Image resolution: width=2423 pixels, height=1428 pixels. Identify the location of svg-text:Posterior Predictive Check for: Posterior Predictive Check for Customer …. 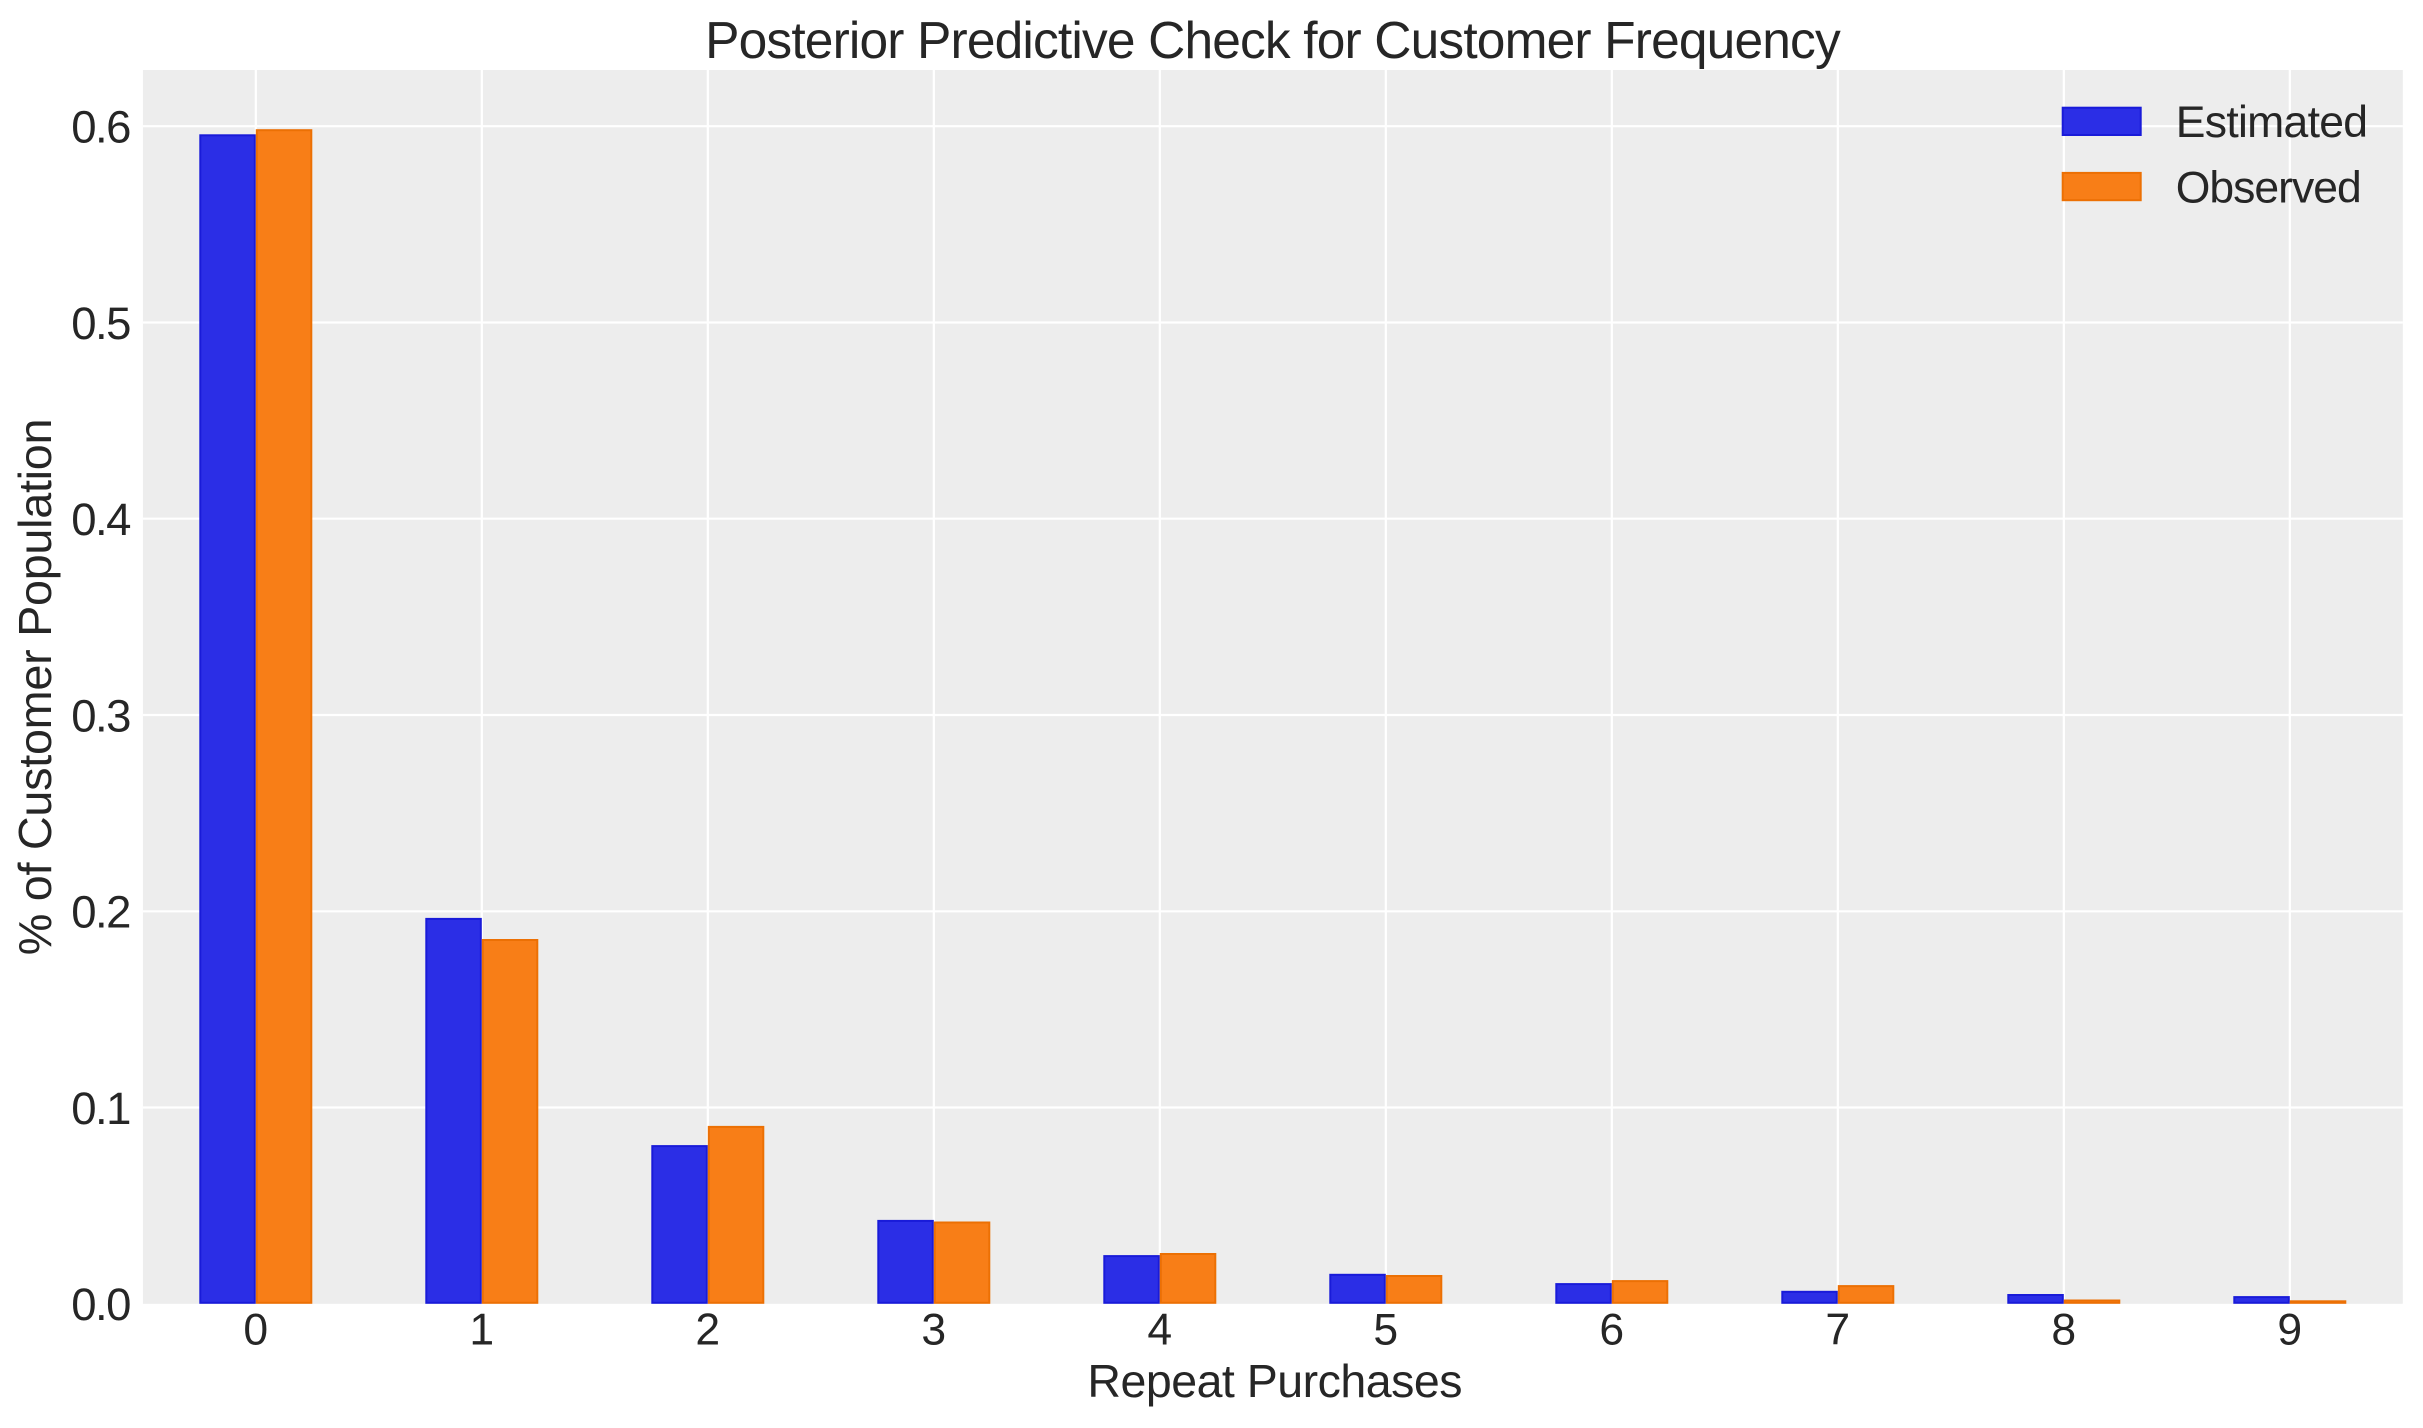
(1273, 40).